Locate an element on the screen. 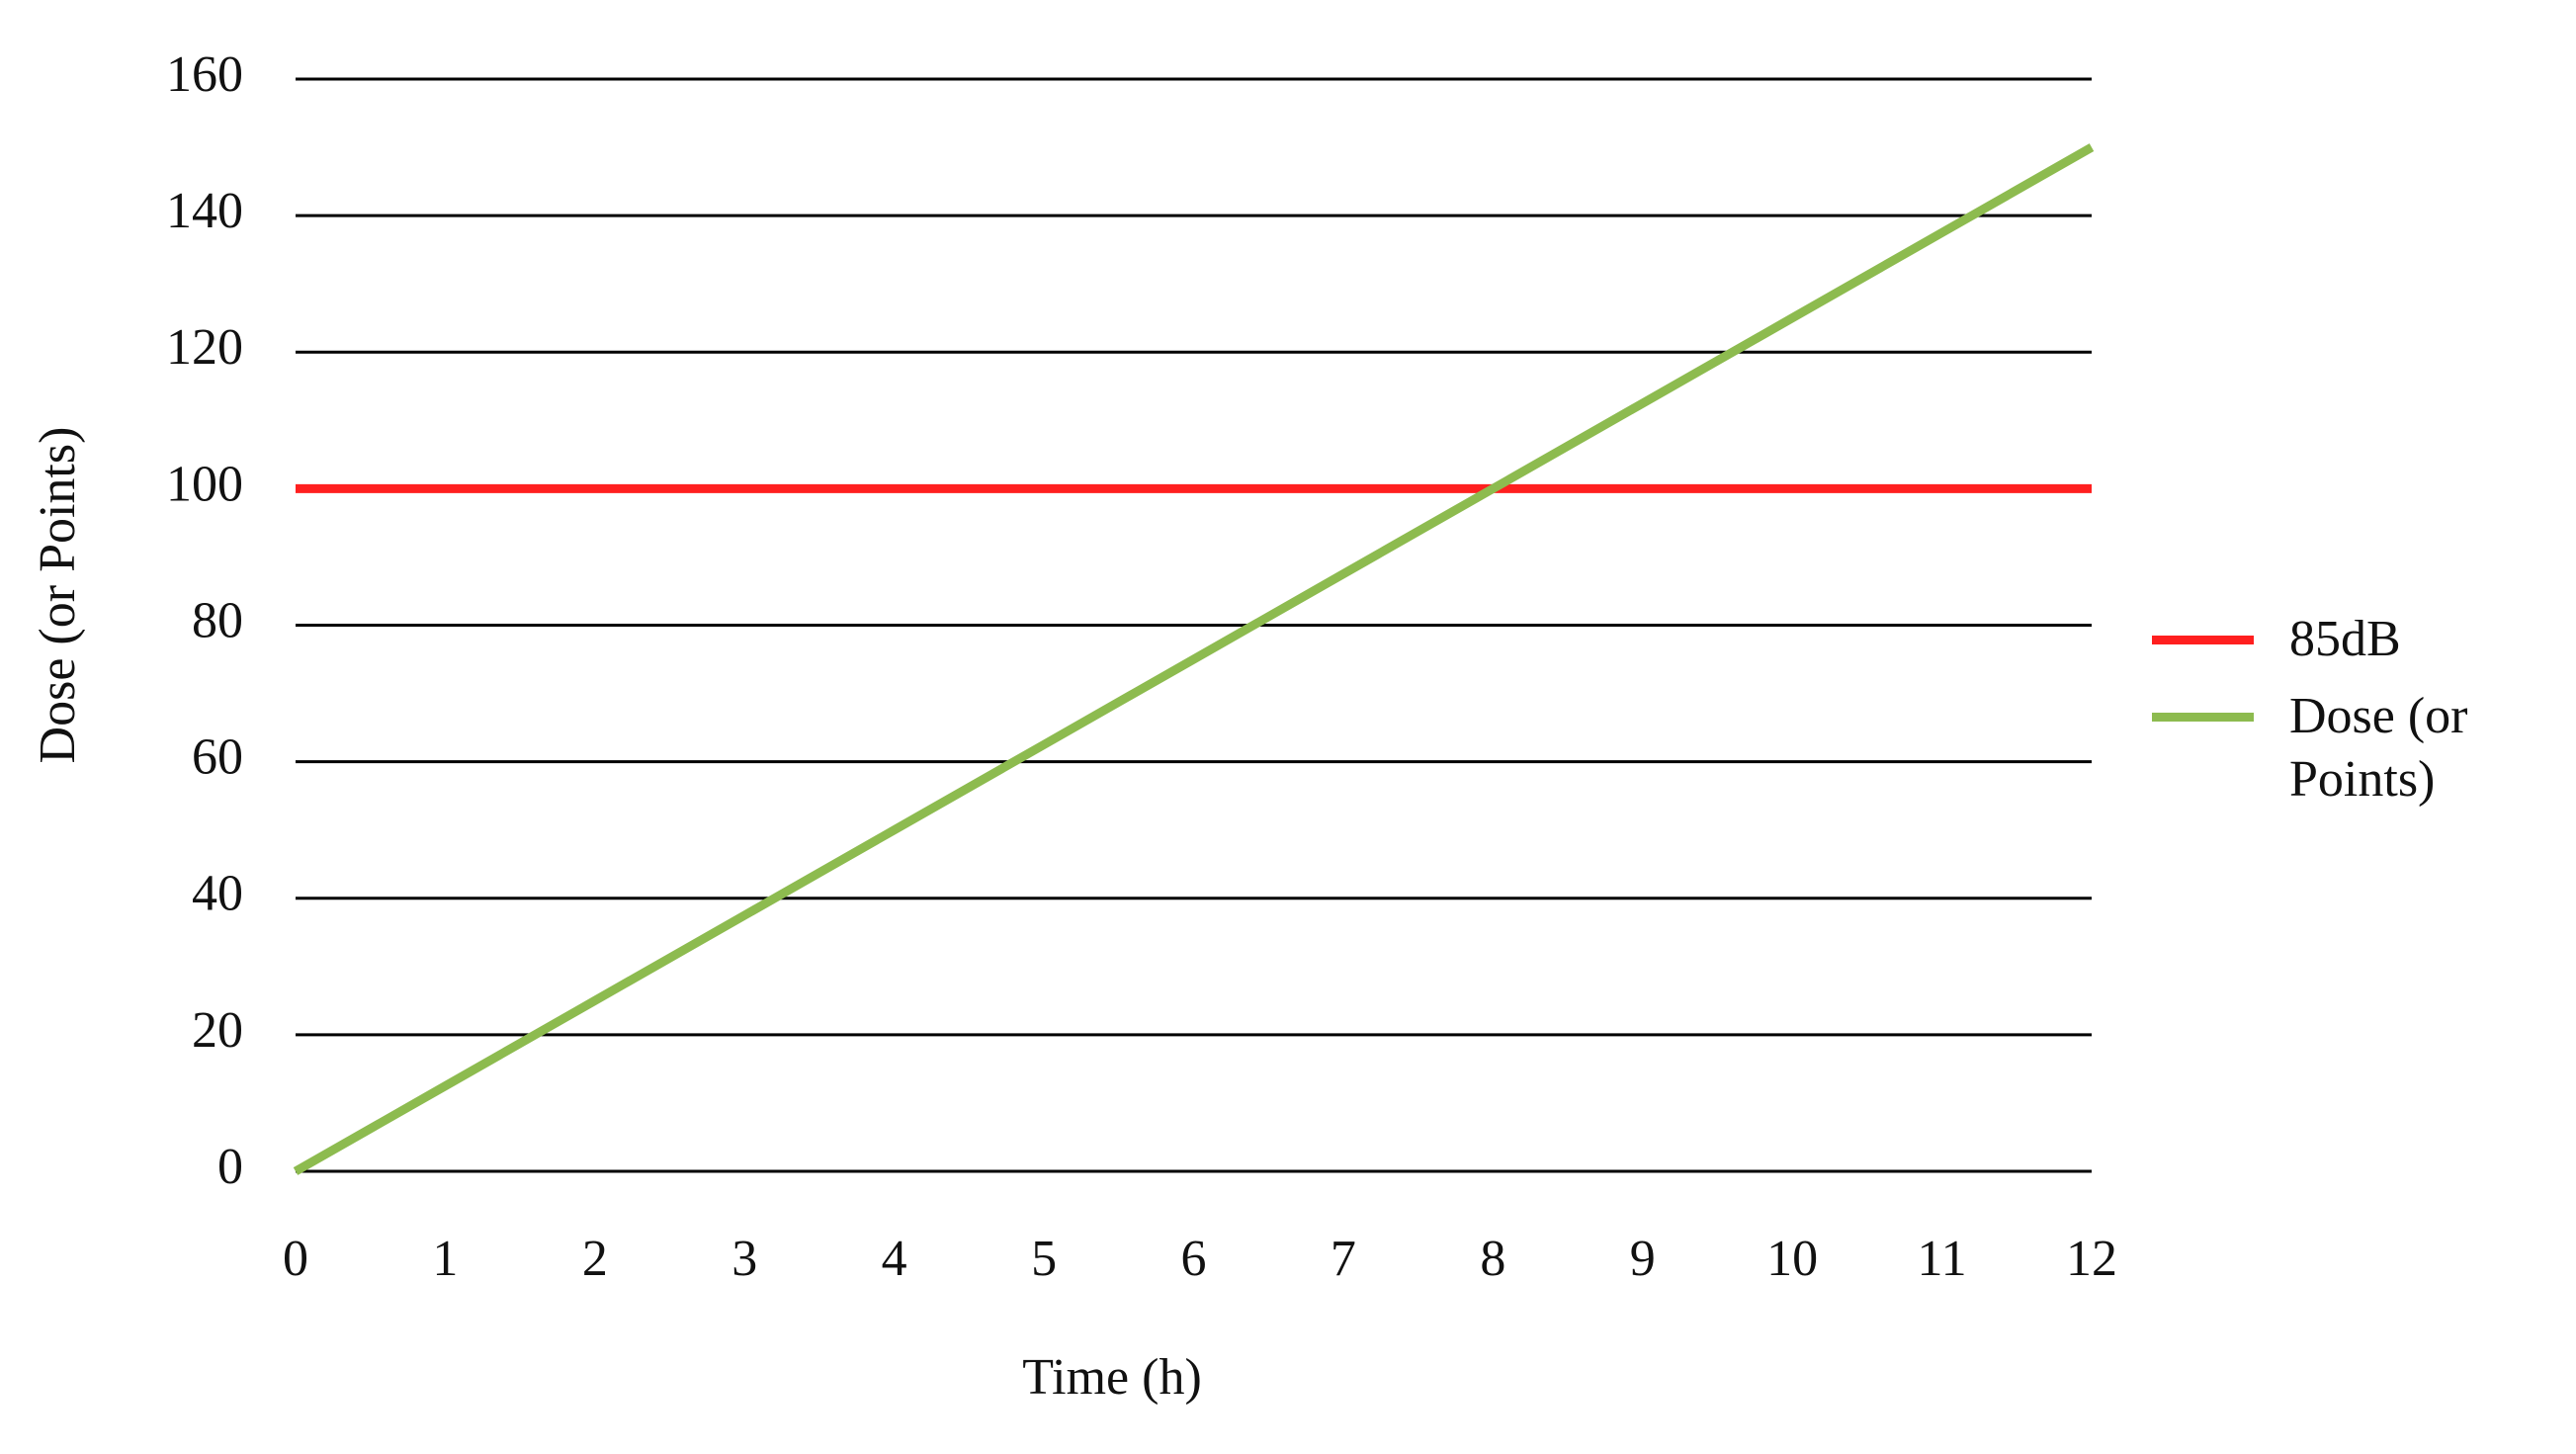  y-tick-label: 0 is located at coordinates (230, 1167).